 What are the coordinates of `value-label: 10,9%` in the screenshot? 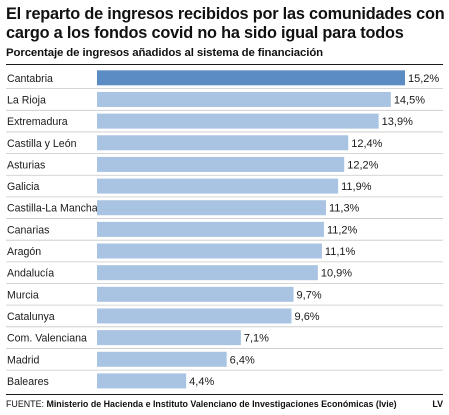 It's located at (336, 274).